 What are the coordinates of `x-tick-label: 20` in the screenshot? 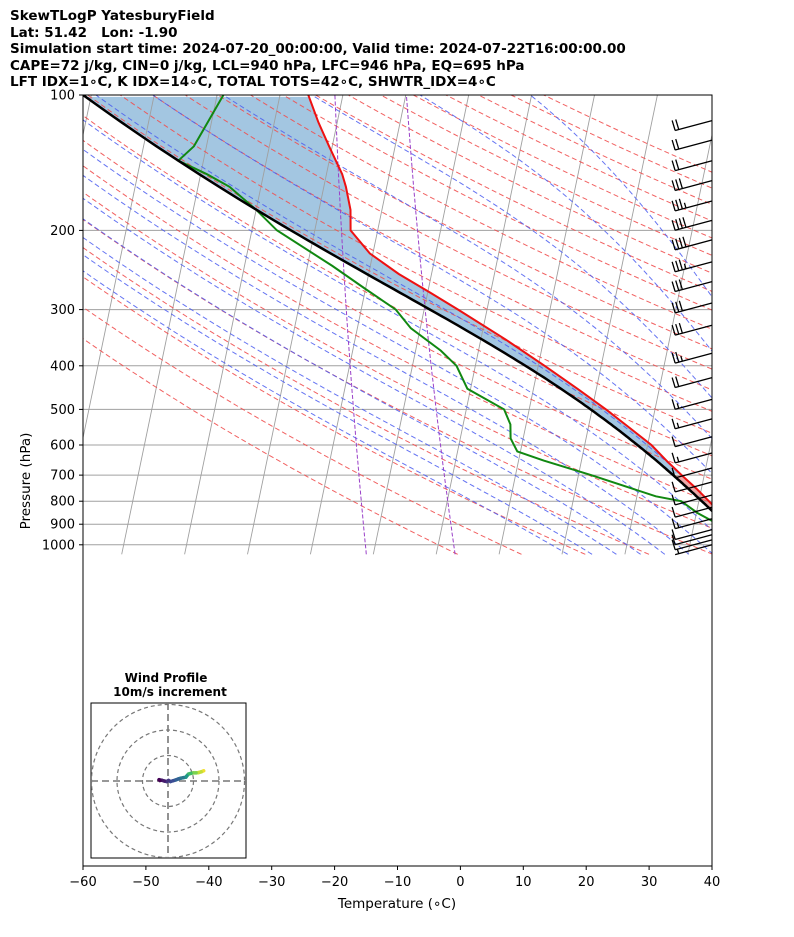 It's located at (586, 882).